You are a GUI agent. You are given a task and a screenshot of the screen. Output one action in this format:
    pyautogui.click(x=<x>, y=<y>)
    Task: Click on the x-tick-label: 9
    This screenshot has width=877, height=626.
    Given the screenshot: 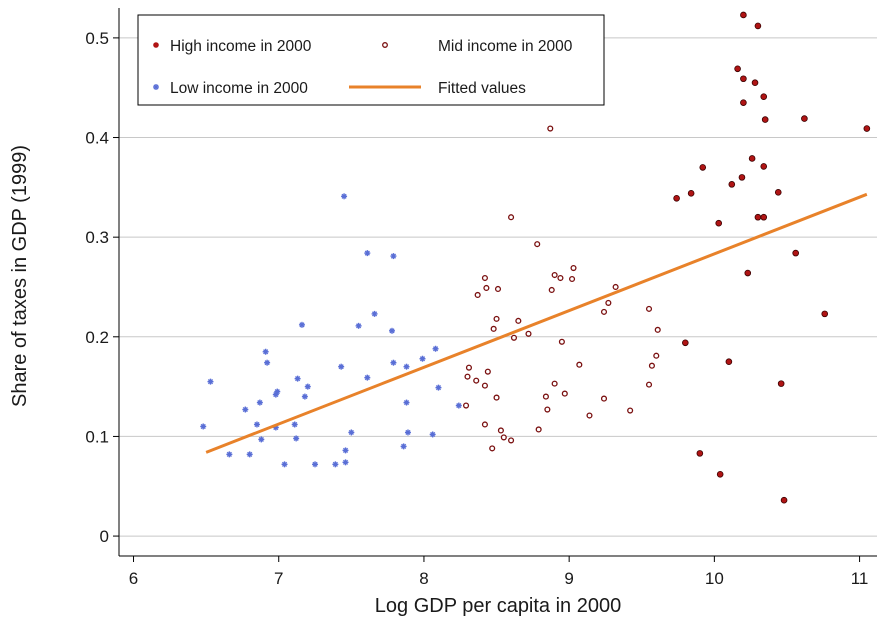 What is the action you would take?
    pyautogui.click(x=568, y=578)
    